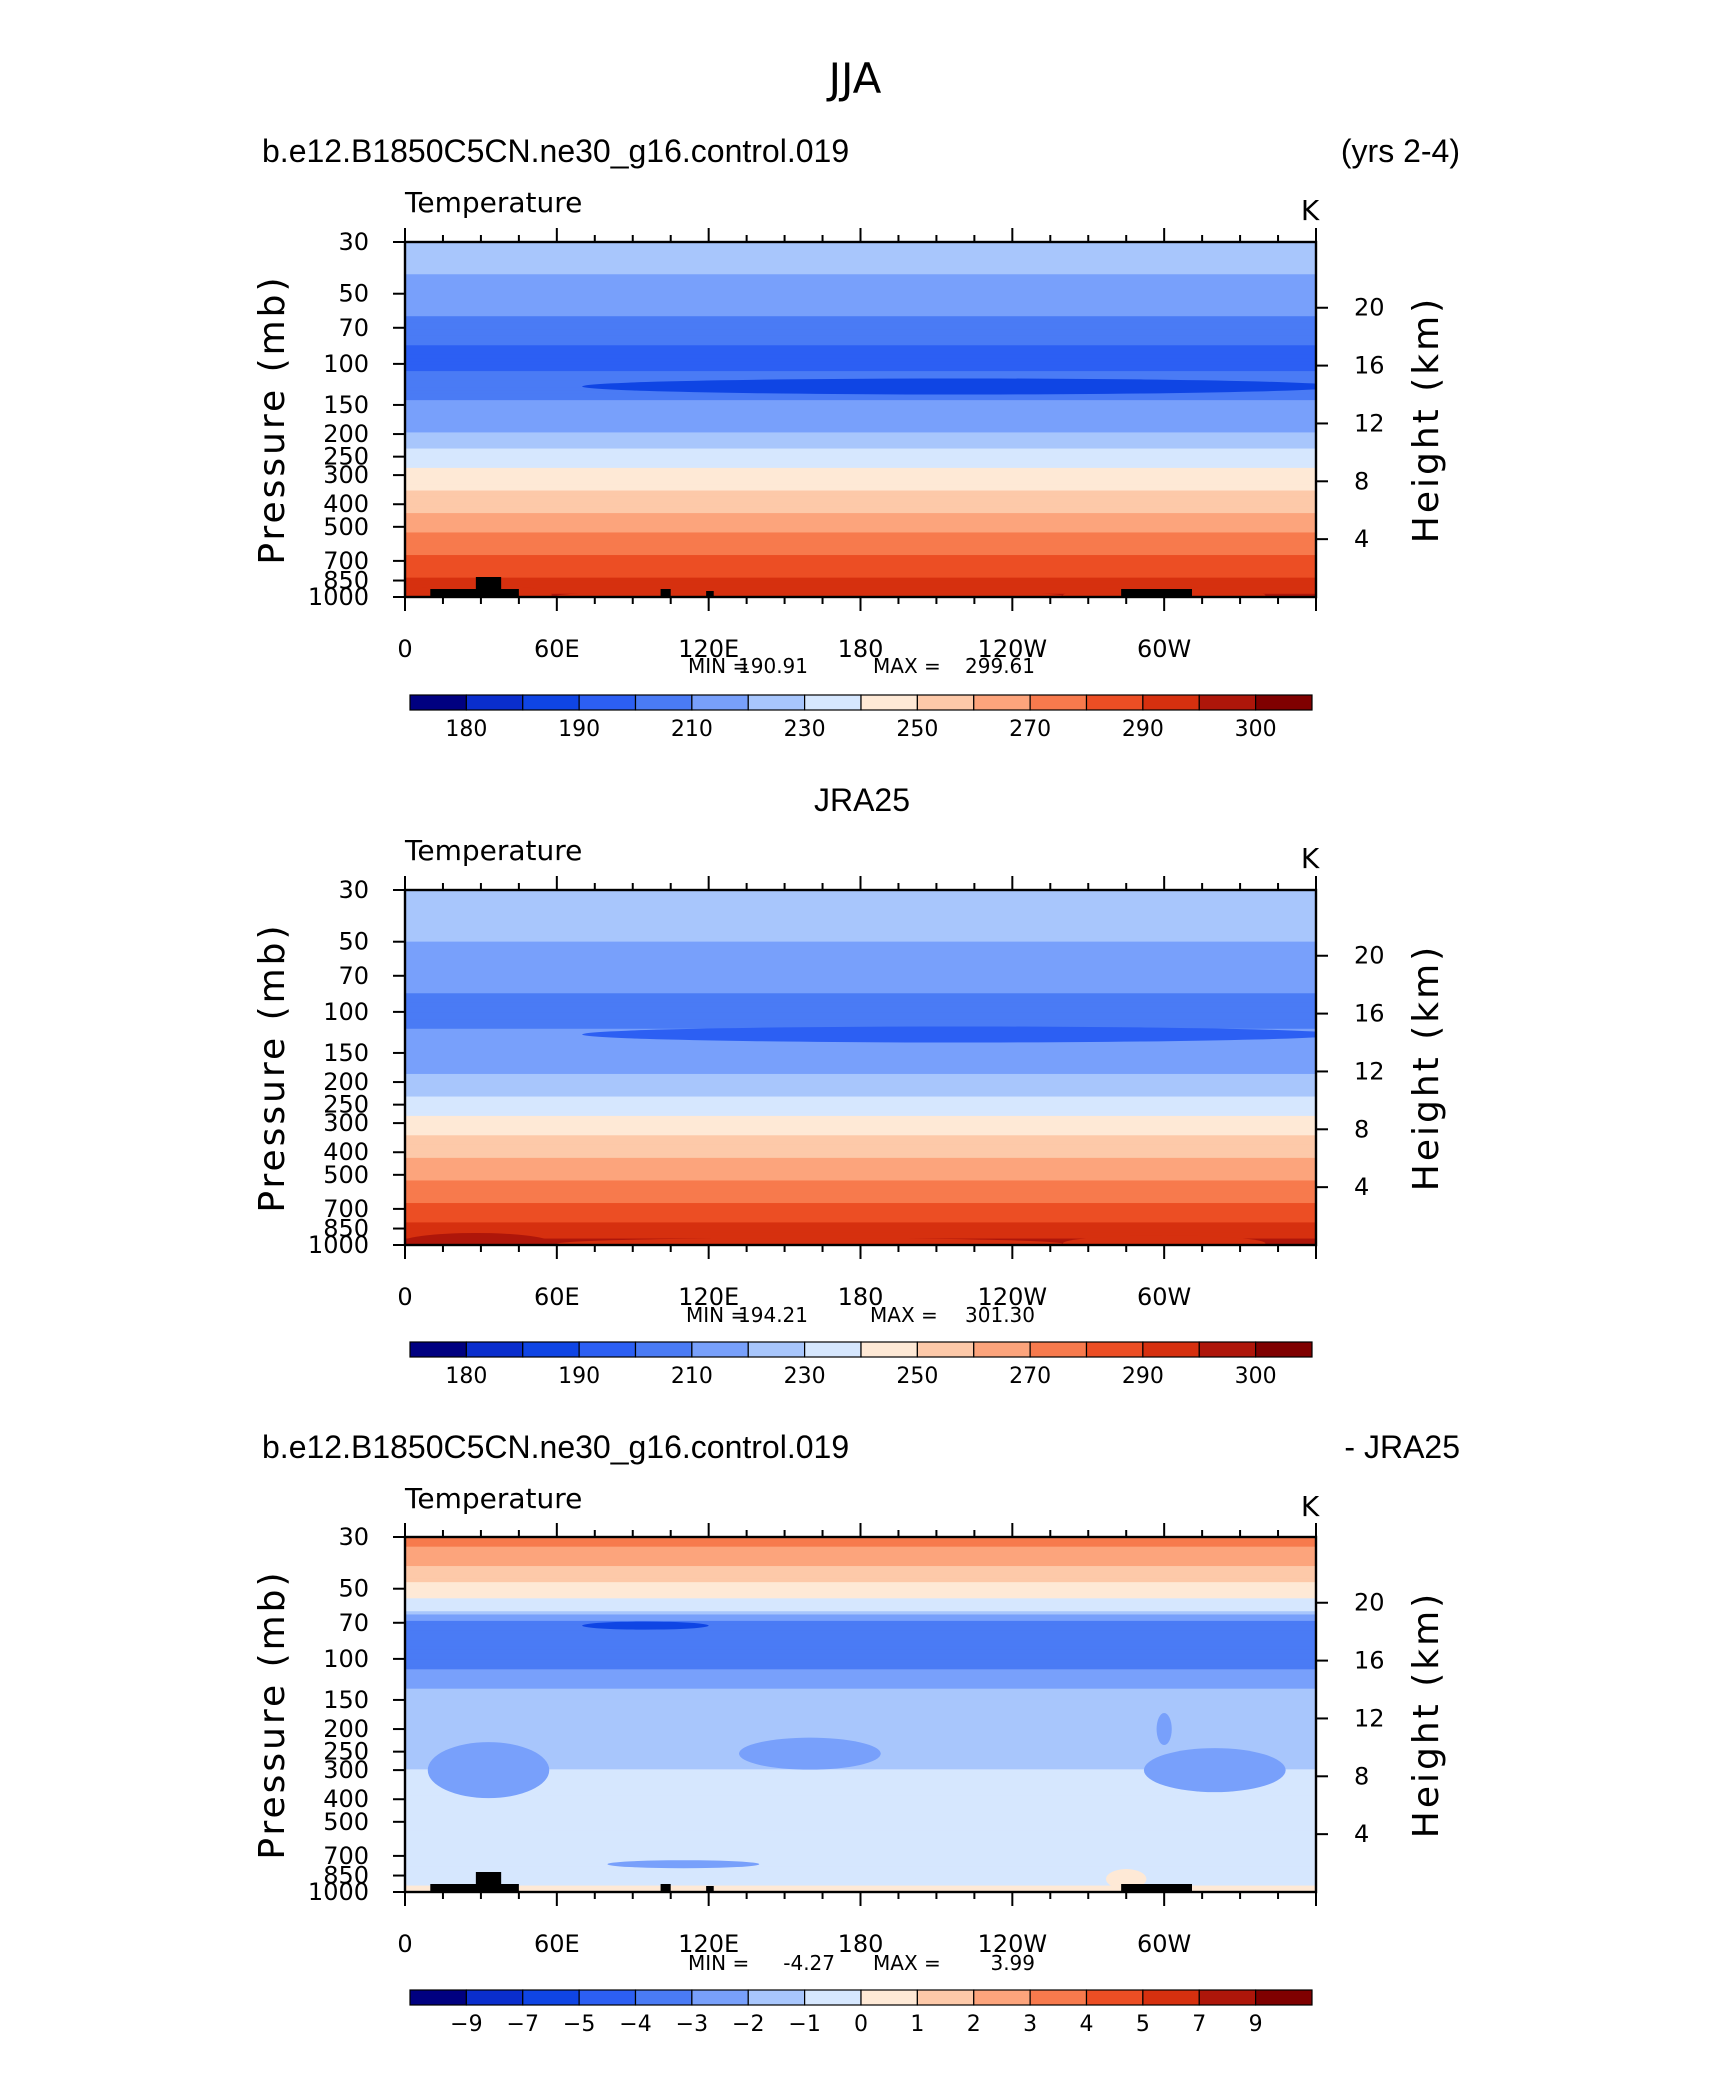 The image size is (1710, 2074). I want to click on height-tick-label: 16, so click(1369, 1014).